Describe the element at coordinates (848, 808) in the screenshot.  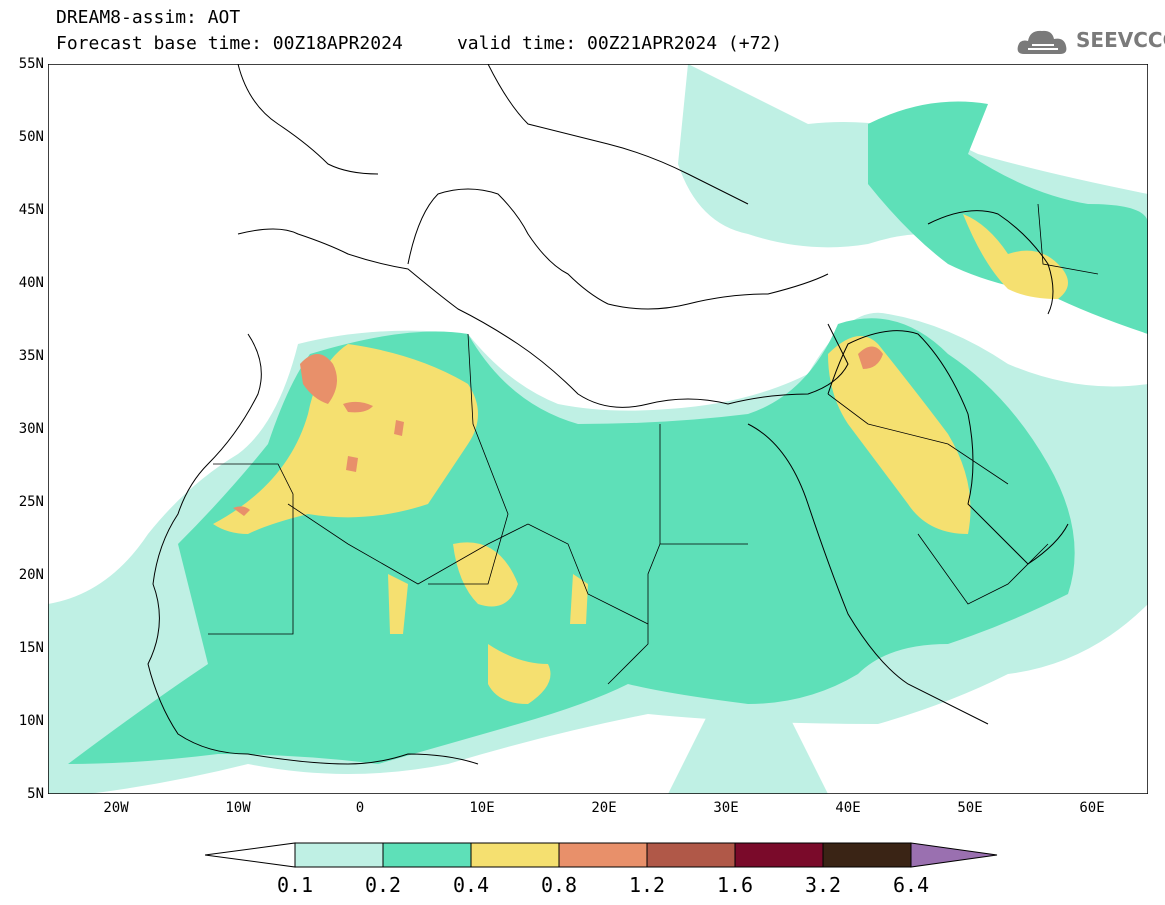
I see `lon-label: 40E` at that location.